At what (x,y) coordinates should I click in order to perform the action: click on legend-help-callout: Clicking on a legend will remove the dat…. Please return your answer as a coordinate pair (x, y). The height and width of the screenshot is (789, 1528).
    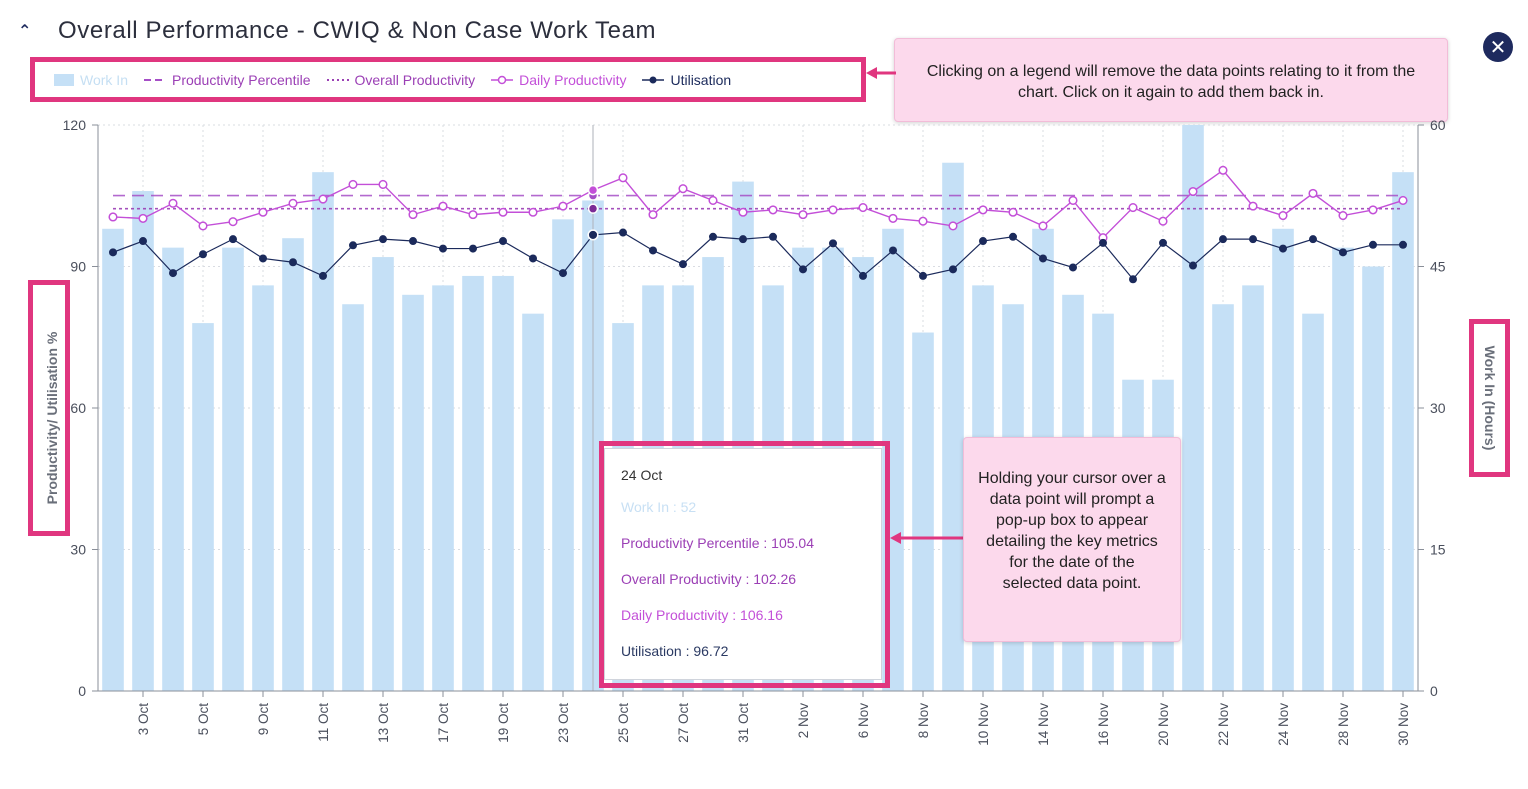
    Looking at the image, I should click on (1171, 80).